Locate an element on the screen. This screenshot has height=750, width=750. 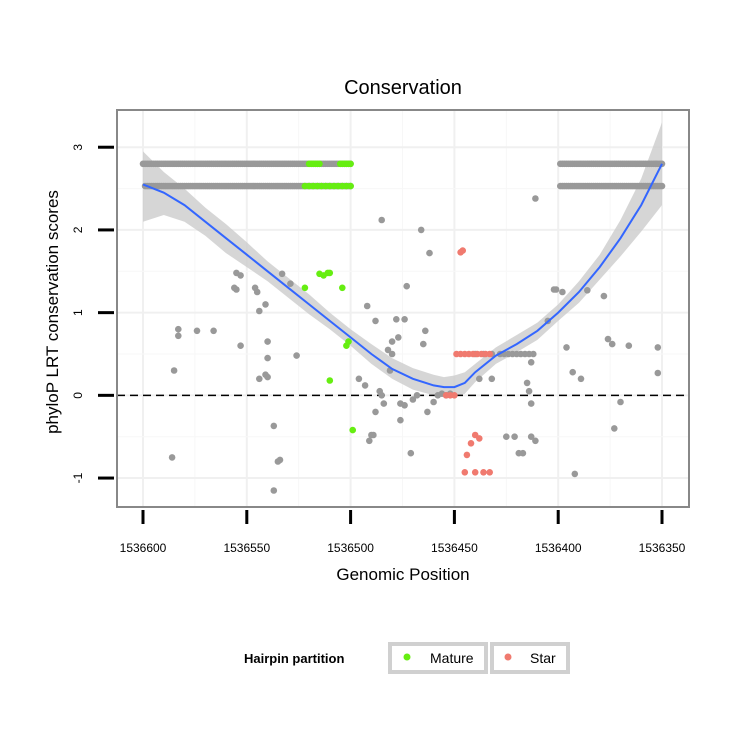
y-axis: -1 0 1 2 3 is located at coordinates (92, 313).